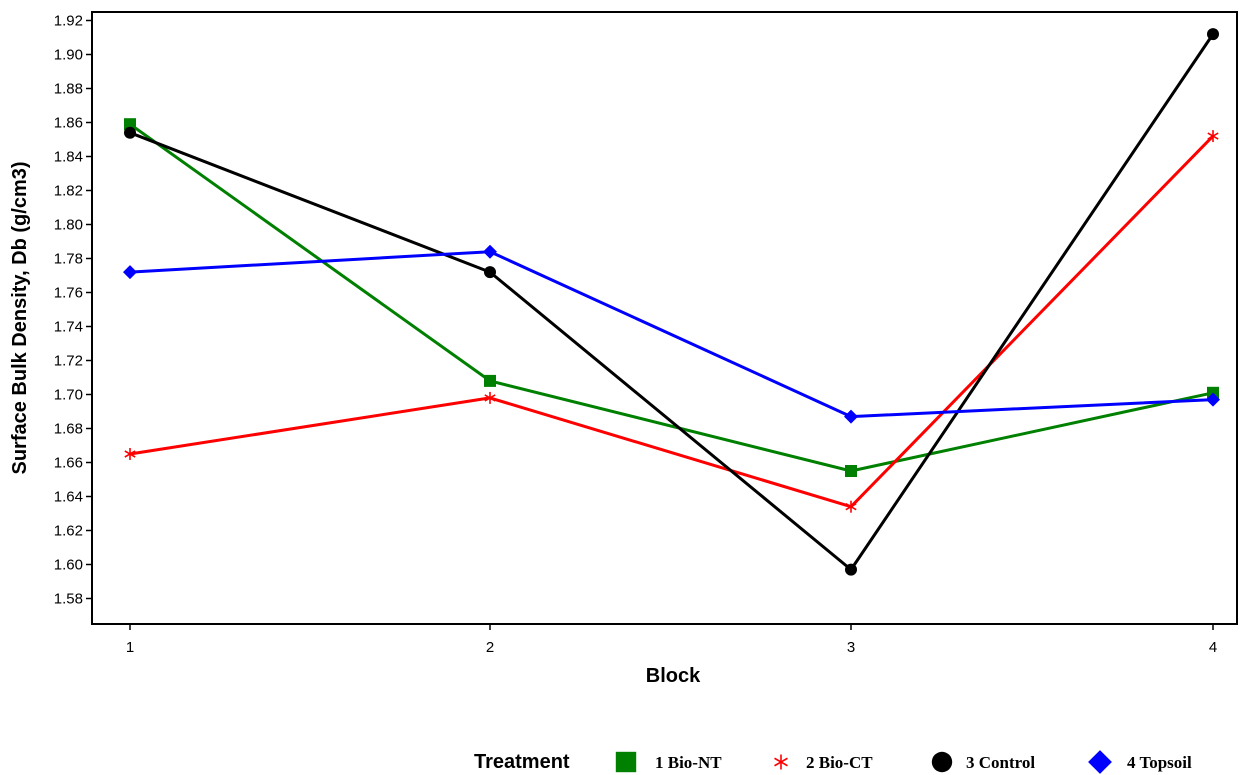  What do you see at coordinates (68, 225) in the screenshot?
I see `y-tick-label: 1.80` at bounding box center [68, 225].